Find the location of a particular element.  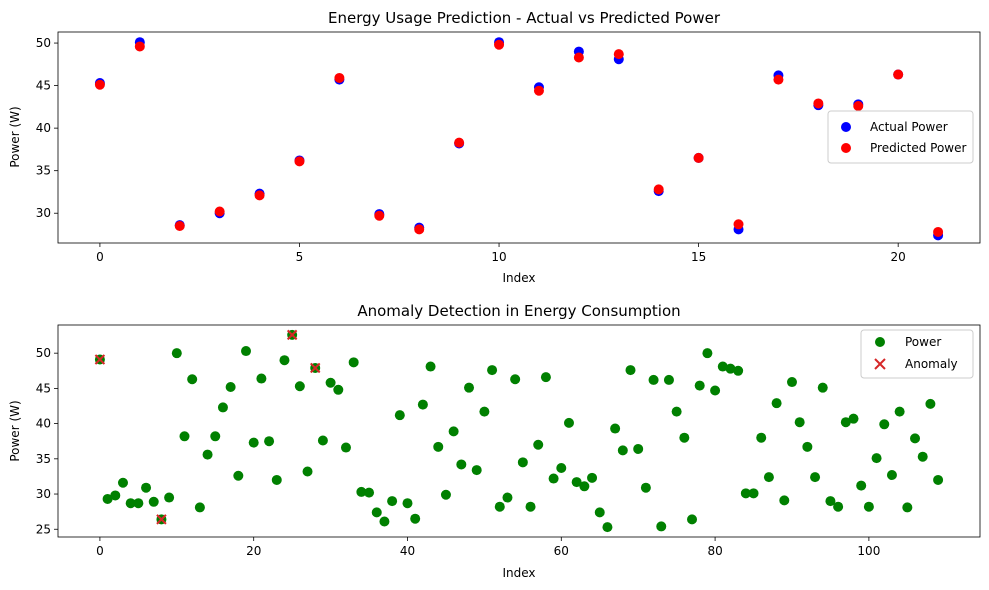

x-tick-label: 60 is located at coordinates (561, 551).